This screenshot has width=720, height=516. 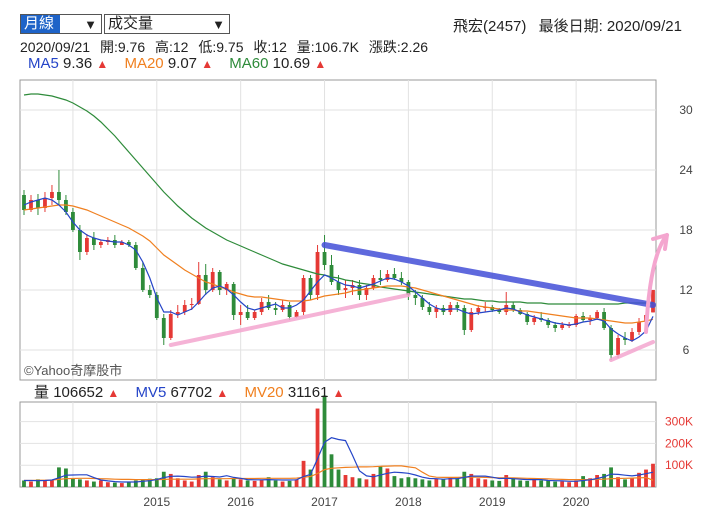 I want to click on mv20-value: 31161, so click(x=308, y=392).